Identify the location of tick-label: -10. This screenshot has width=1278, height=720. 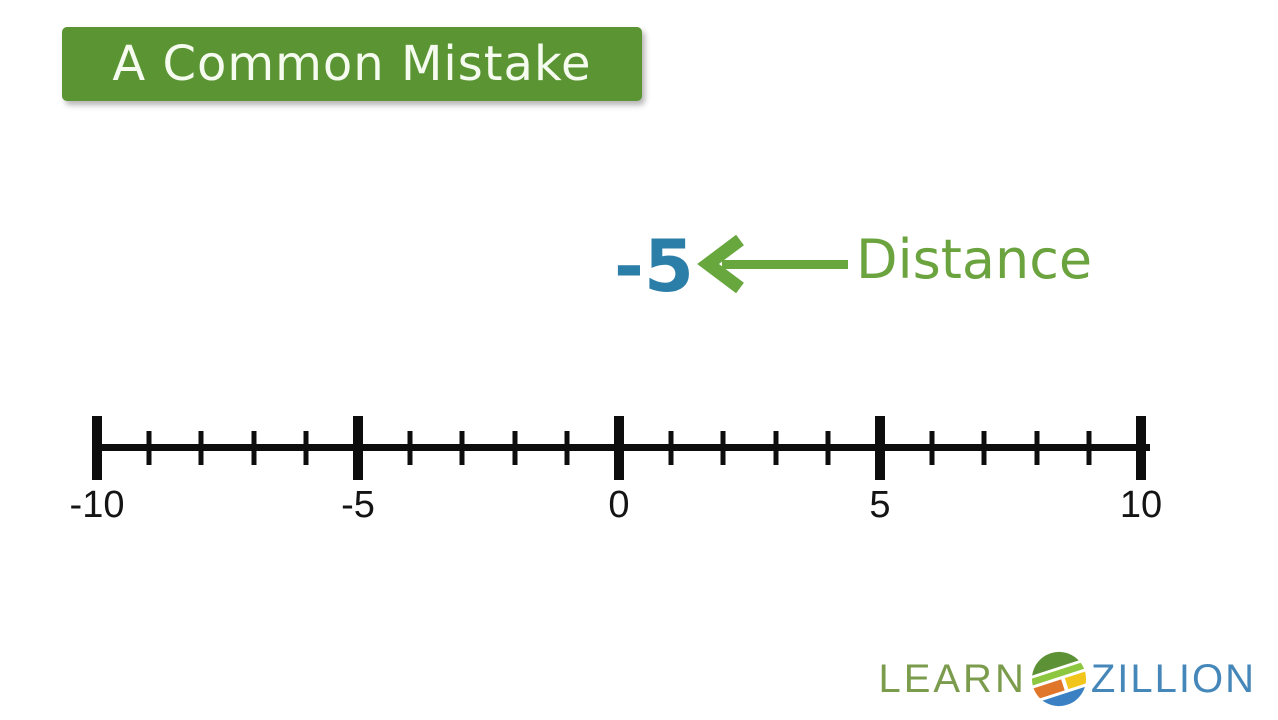
(97, 505).